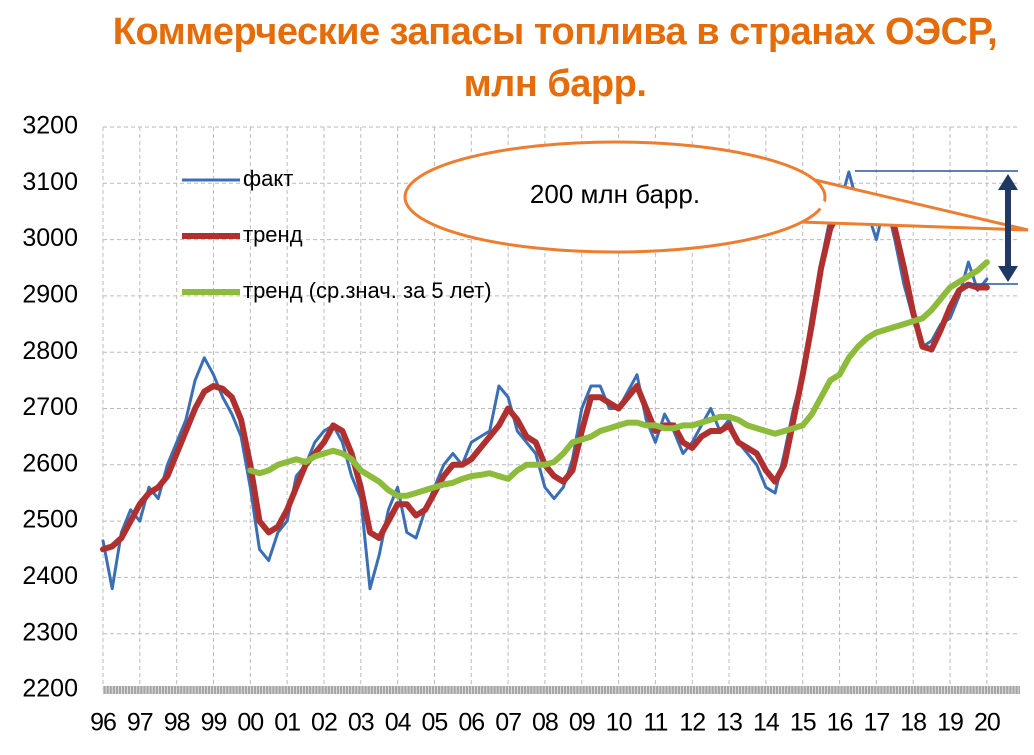 The width and height of the screenshot is (1034, 755). Describe the element at coordinates (508, 723) in the screenshot. I see `x-tick-label: 07` at that location.